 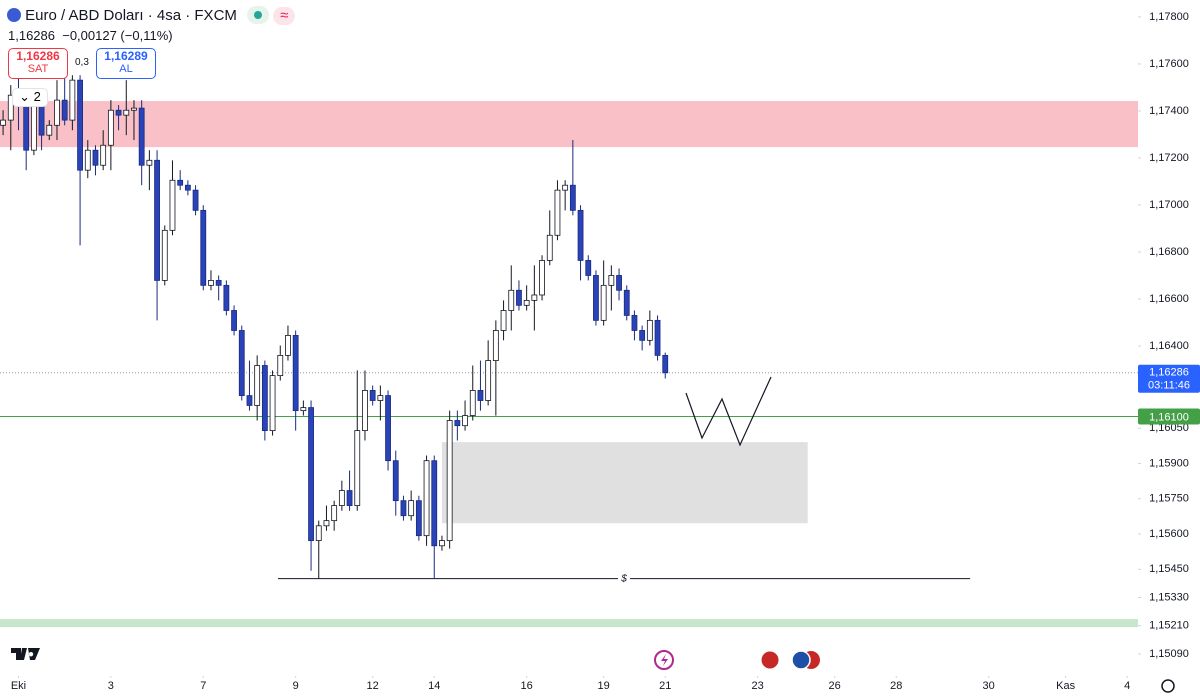 I want to click on x-tick-label: Eki, so click(x=18, y=686).